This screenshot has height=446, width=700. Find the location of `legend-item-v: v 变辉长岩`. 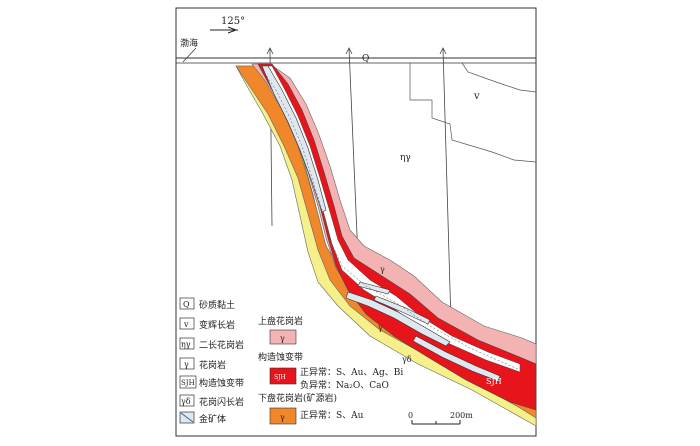

legend-item-v: v 变辉长岩 is located at coordinates (207, 324).